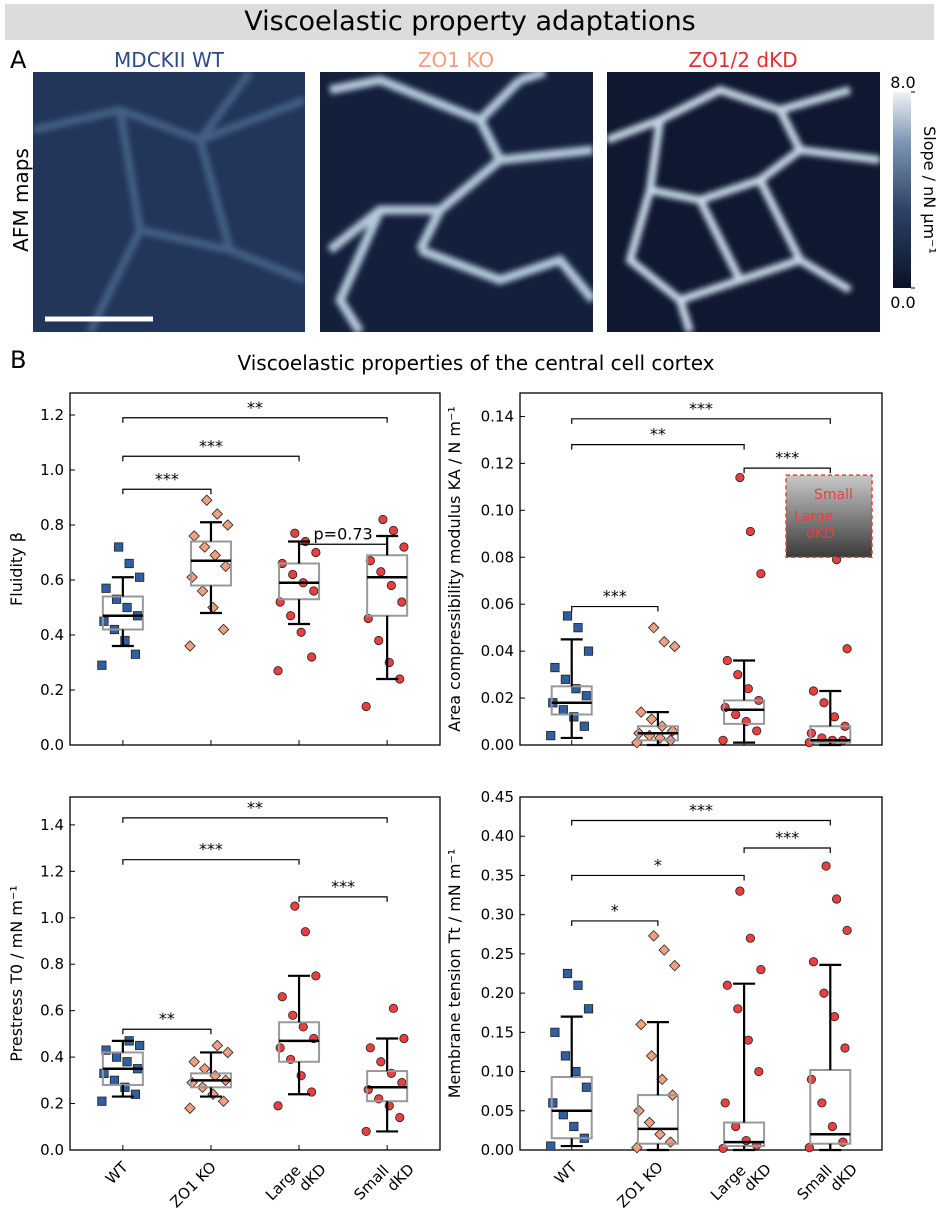 This screenshot has width=939, height=1214. What do you see at coordinates (52, 745) in the screenshot?
I see `y-tick-label: 0.0` at bounding box center [52, 745].